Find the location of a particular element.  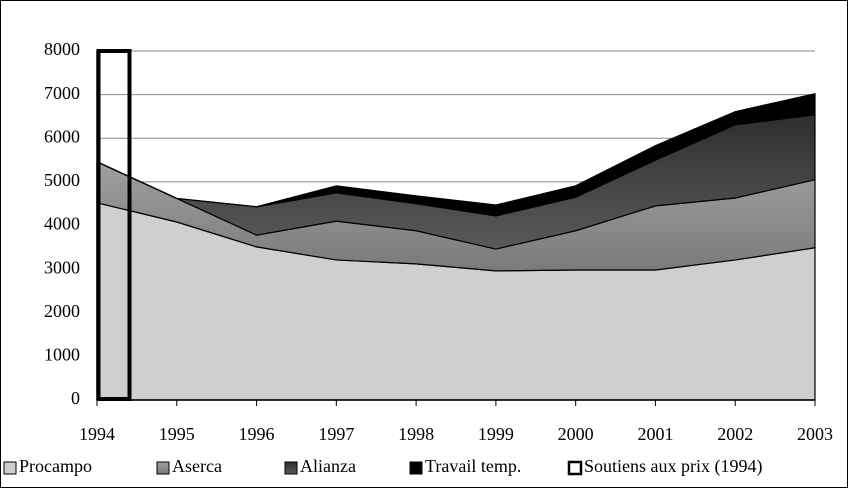

x-tick-label: 2002 is located at coordinates (735, 434).